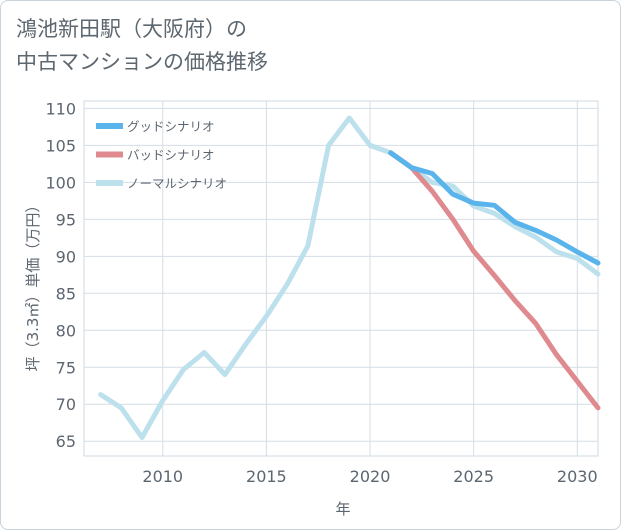 The image size is (621, 530). I want to click on series-line-good, so click(494, 208).